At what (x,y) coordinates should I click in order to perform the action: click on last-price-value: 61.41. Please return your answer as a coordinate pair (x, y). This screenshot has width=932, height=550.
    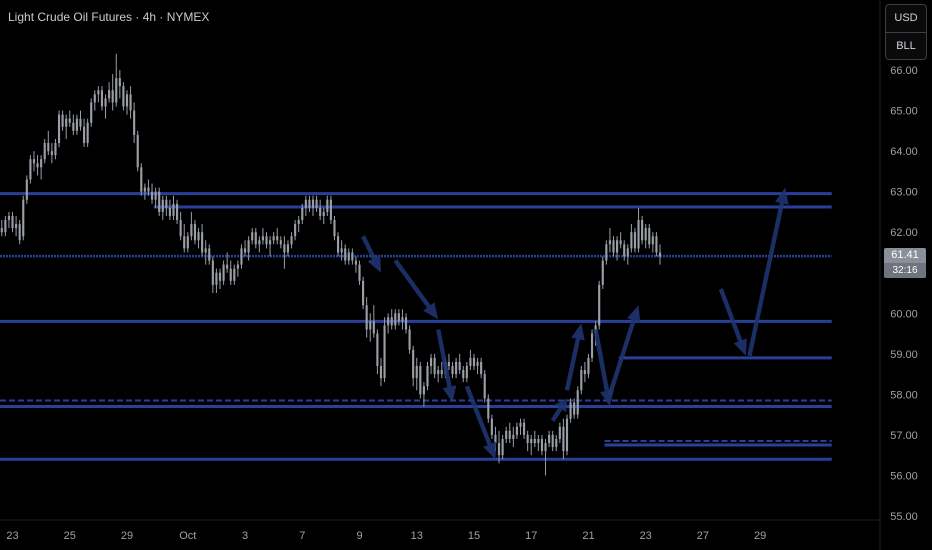
    Looking at the image, I should click on (905, 255).